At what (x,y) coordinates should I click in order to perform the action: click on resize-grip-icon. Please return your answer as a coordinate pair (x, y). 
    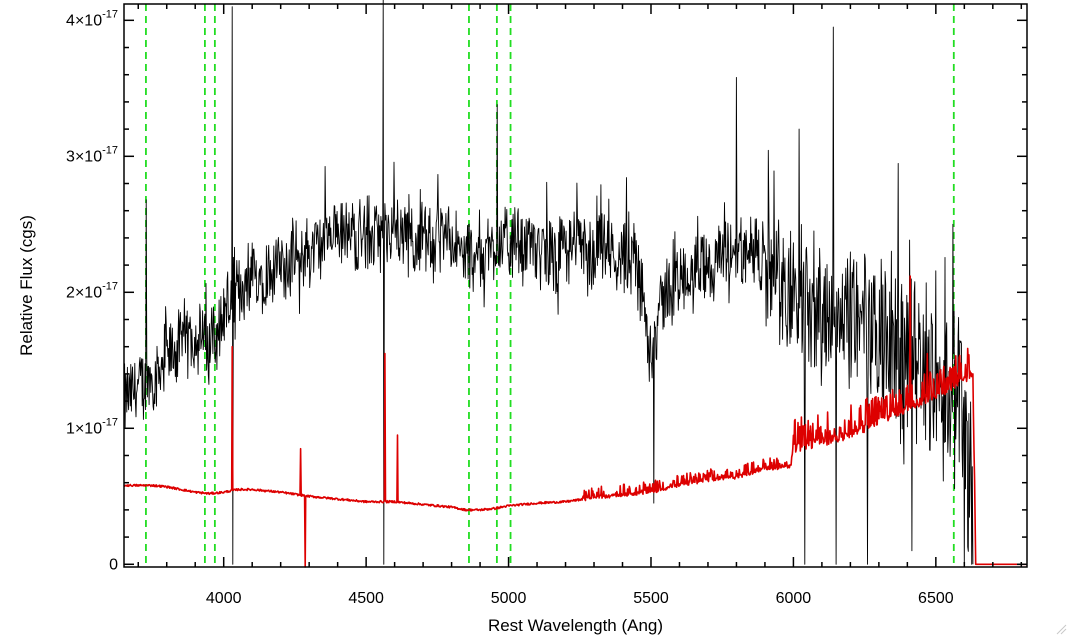
    Looking at the image, I should click on (1061, 629).